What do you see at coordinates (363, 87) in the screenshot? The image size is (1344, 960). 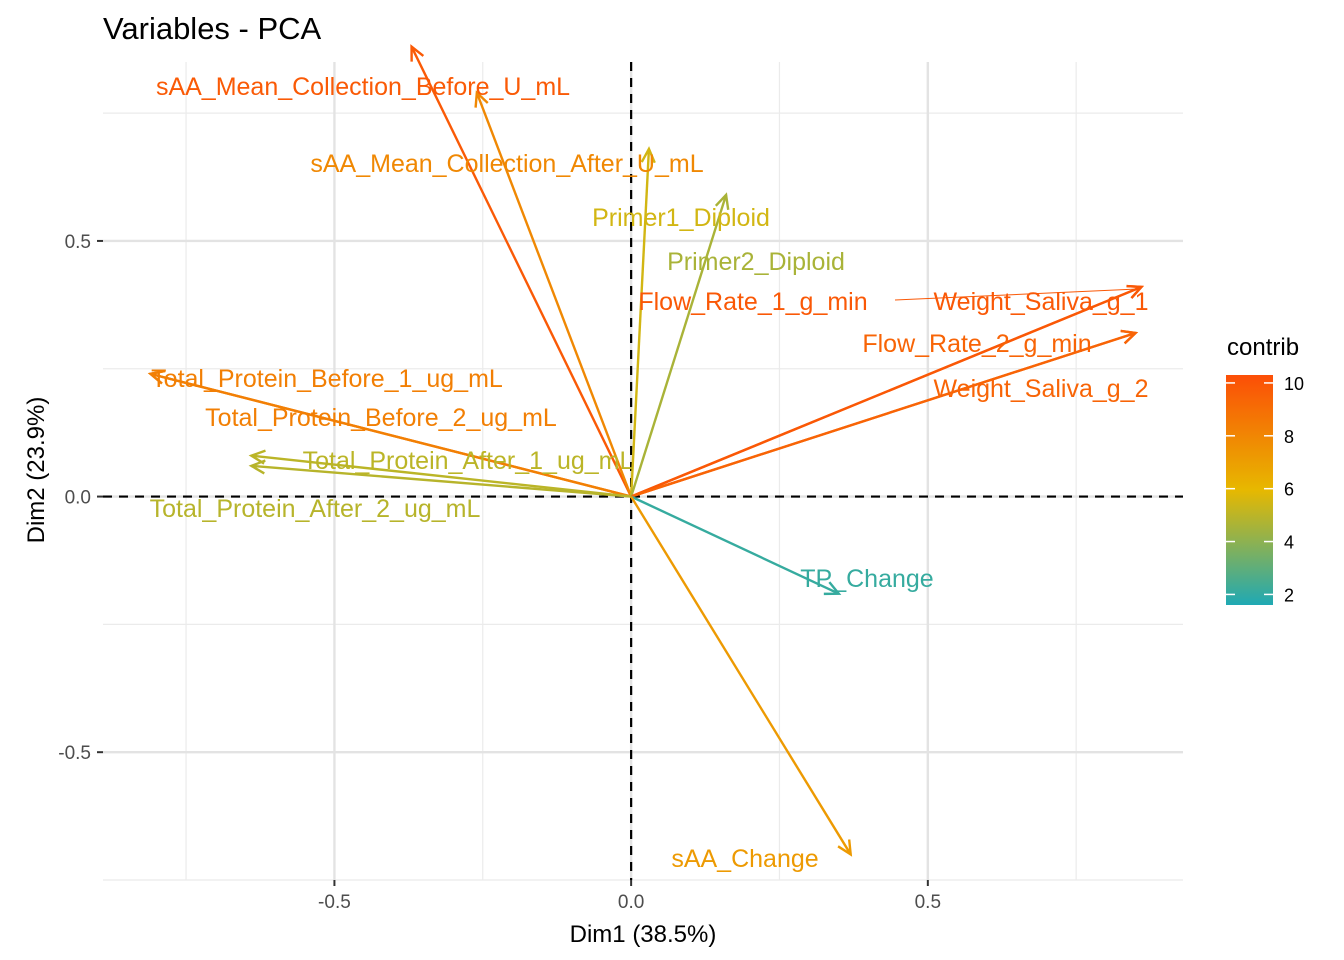 I see `label-saa-mean-collection-before-u-ml: sAA_Mean_Collection_Before_U_mL` at bounding box center [363, 87].